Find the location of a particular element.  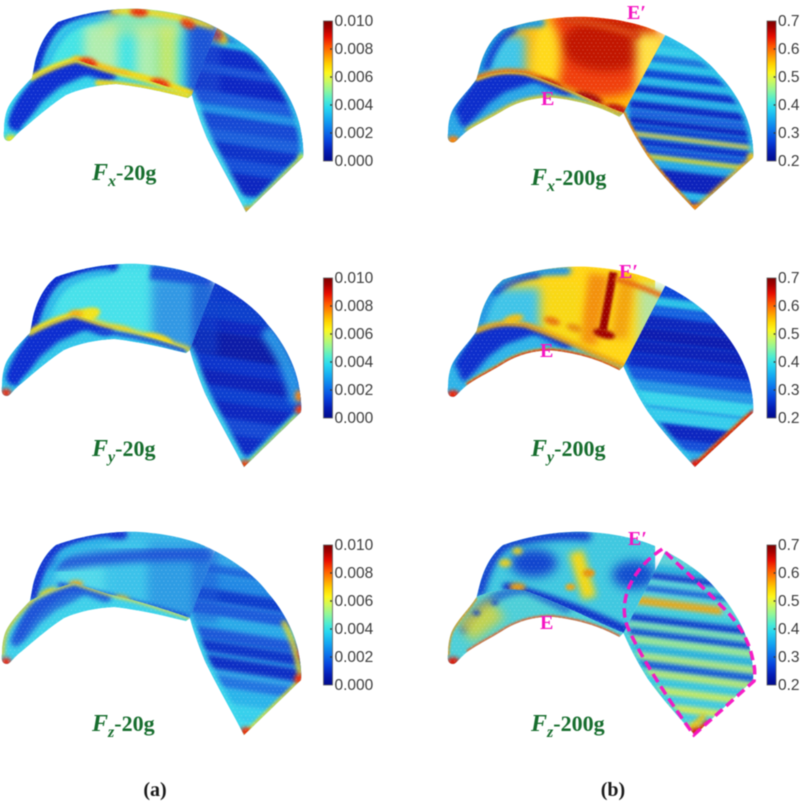

svg-text: Fz-200g is located at coordinates (567, 726).